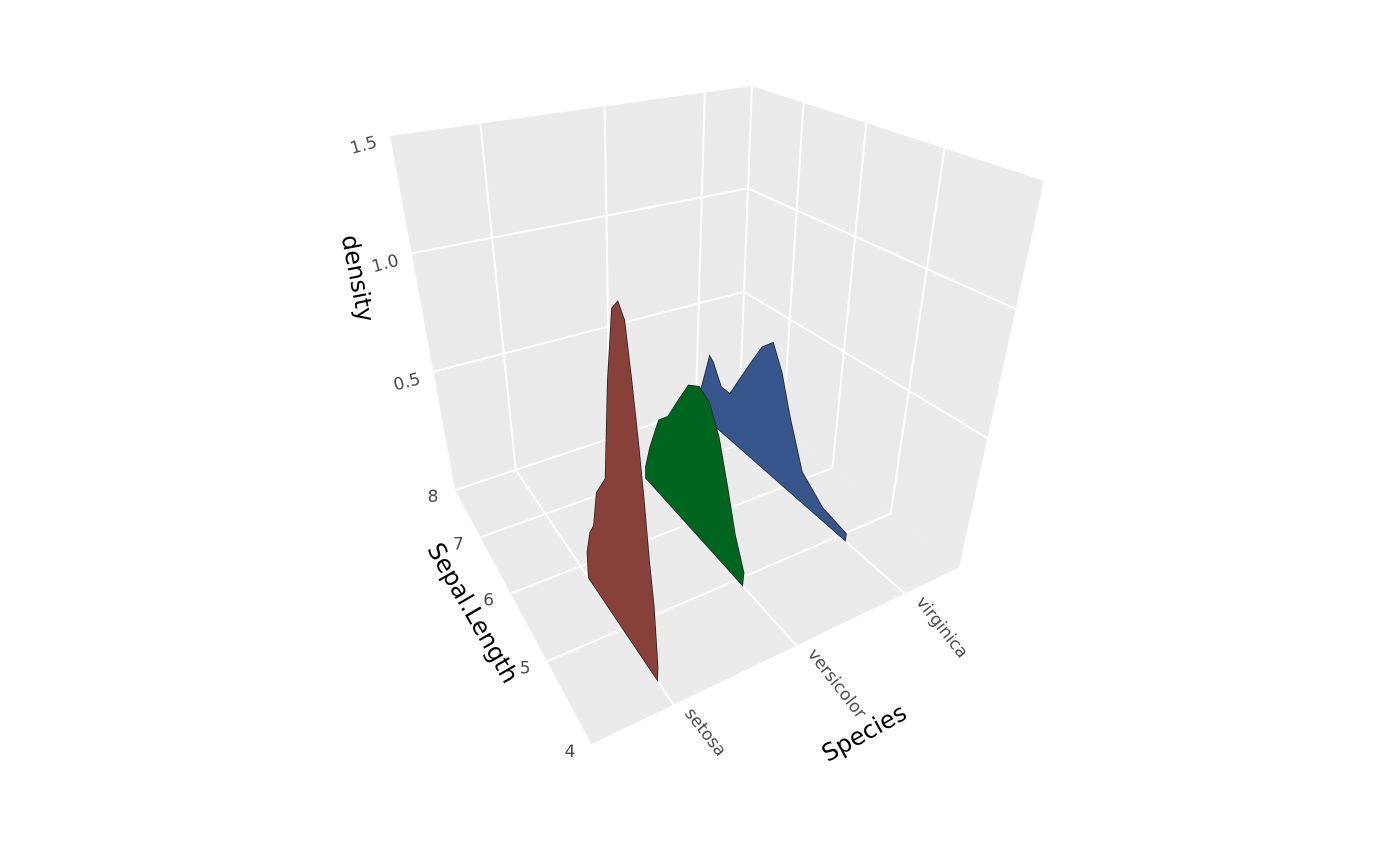 This screenshot has width=1400, height=866. Describe the element at coordinates (525, 668) in the screenshot. I see `y-tick-label: 5` at that location.